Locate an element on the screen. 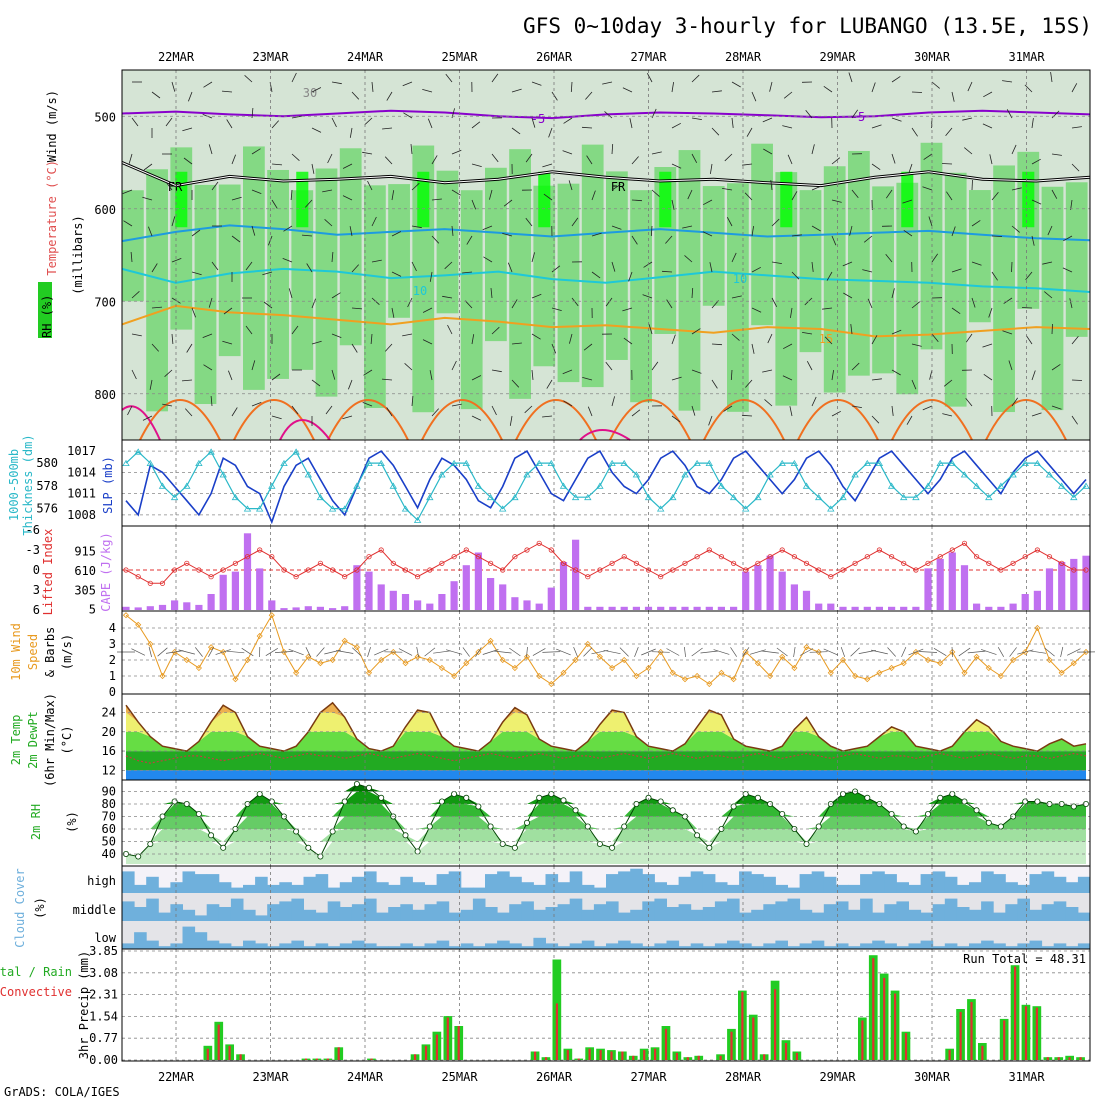  axis-label: Convective is located at coordinates (36, 992).